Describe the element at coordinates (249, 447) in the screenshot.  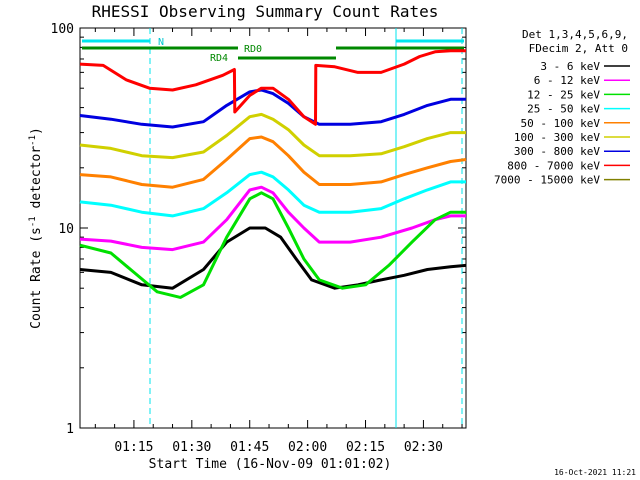
I see `x-tick-label-0145: 01:45` at that location.